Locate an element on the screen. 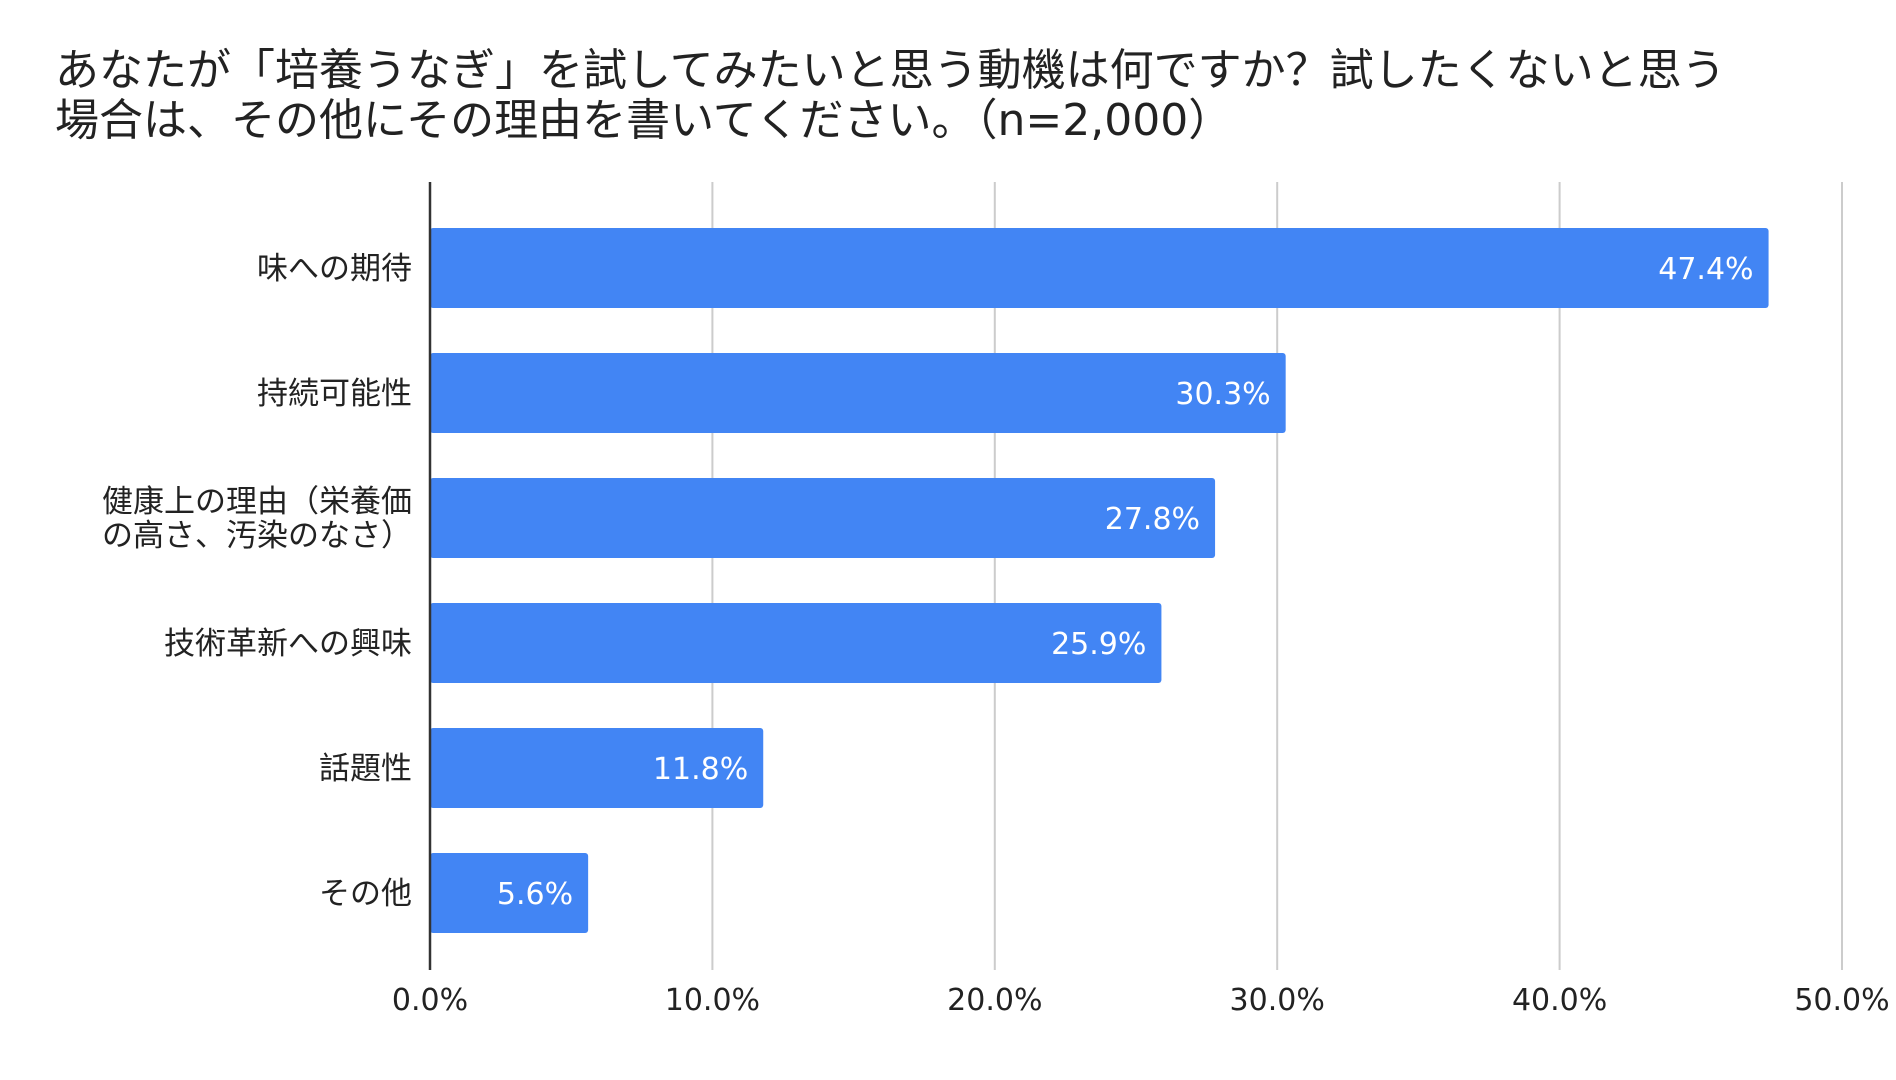  category-label: 技術革新への興味 is located at coordinates (288, 644).